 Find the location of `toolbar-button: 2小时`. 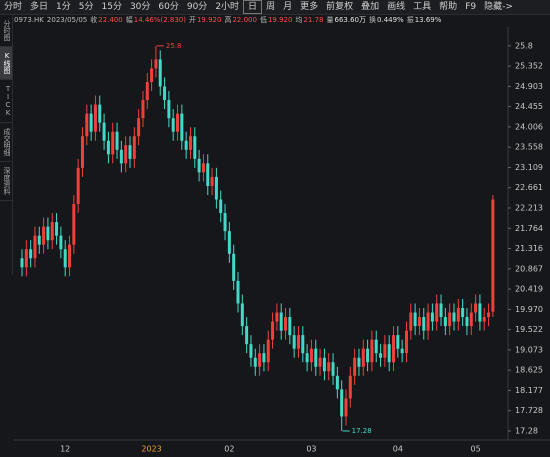

toolbar-button: 2小时 is located at coordinates (227, 7).